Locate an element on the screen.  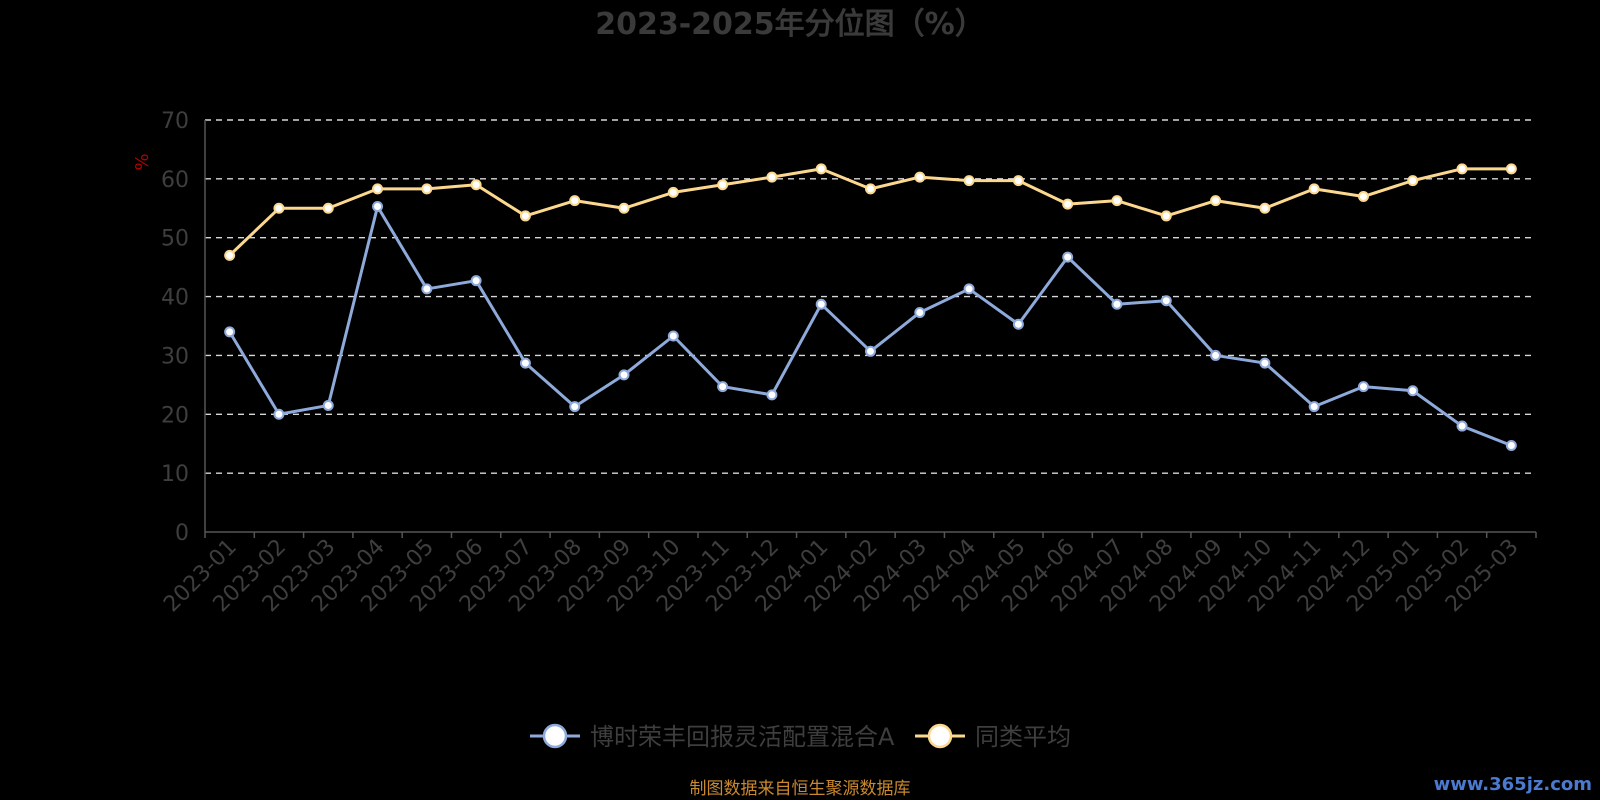
legend-label-1: 同类平均 is located at coordinates (1023, 737).